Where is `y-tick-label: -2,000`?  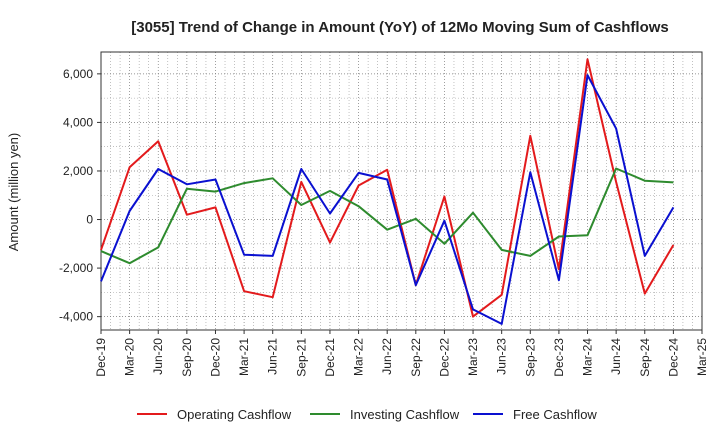
y-tick-label: -2,000 is located at coordinates (76, 268).